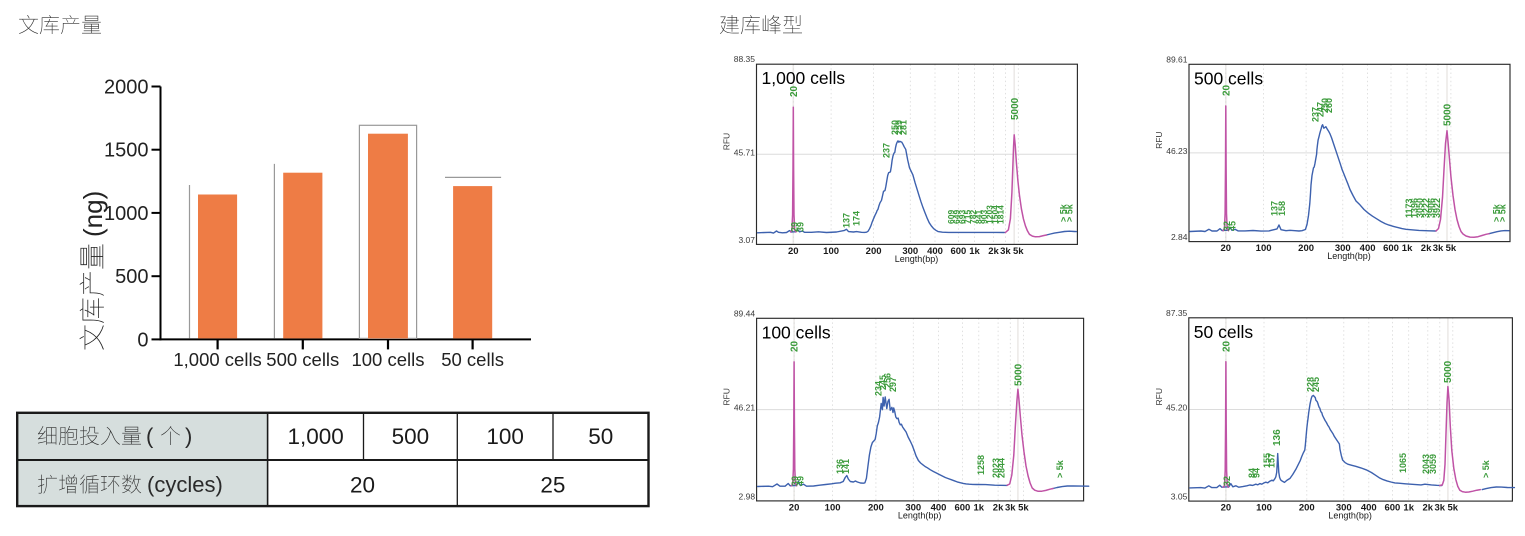 Image resolution: width=1525 pixels, height=536 pixels. Describe the element at coordinates (951, 217) in the screenshot. I see `svg-text: 609` at that location.